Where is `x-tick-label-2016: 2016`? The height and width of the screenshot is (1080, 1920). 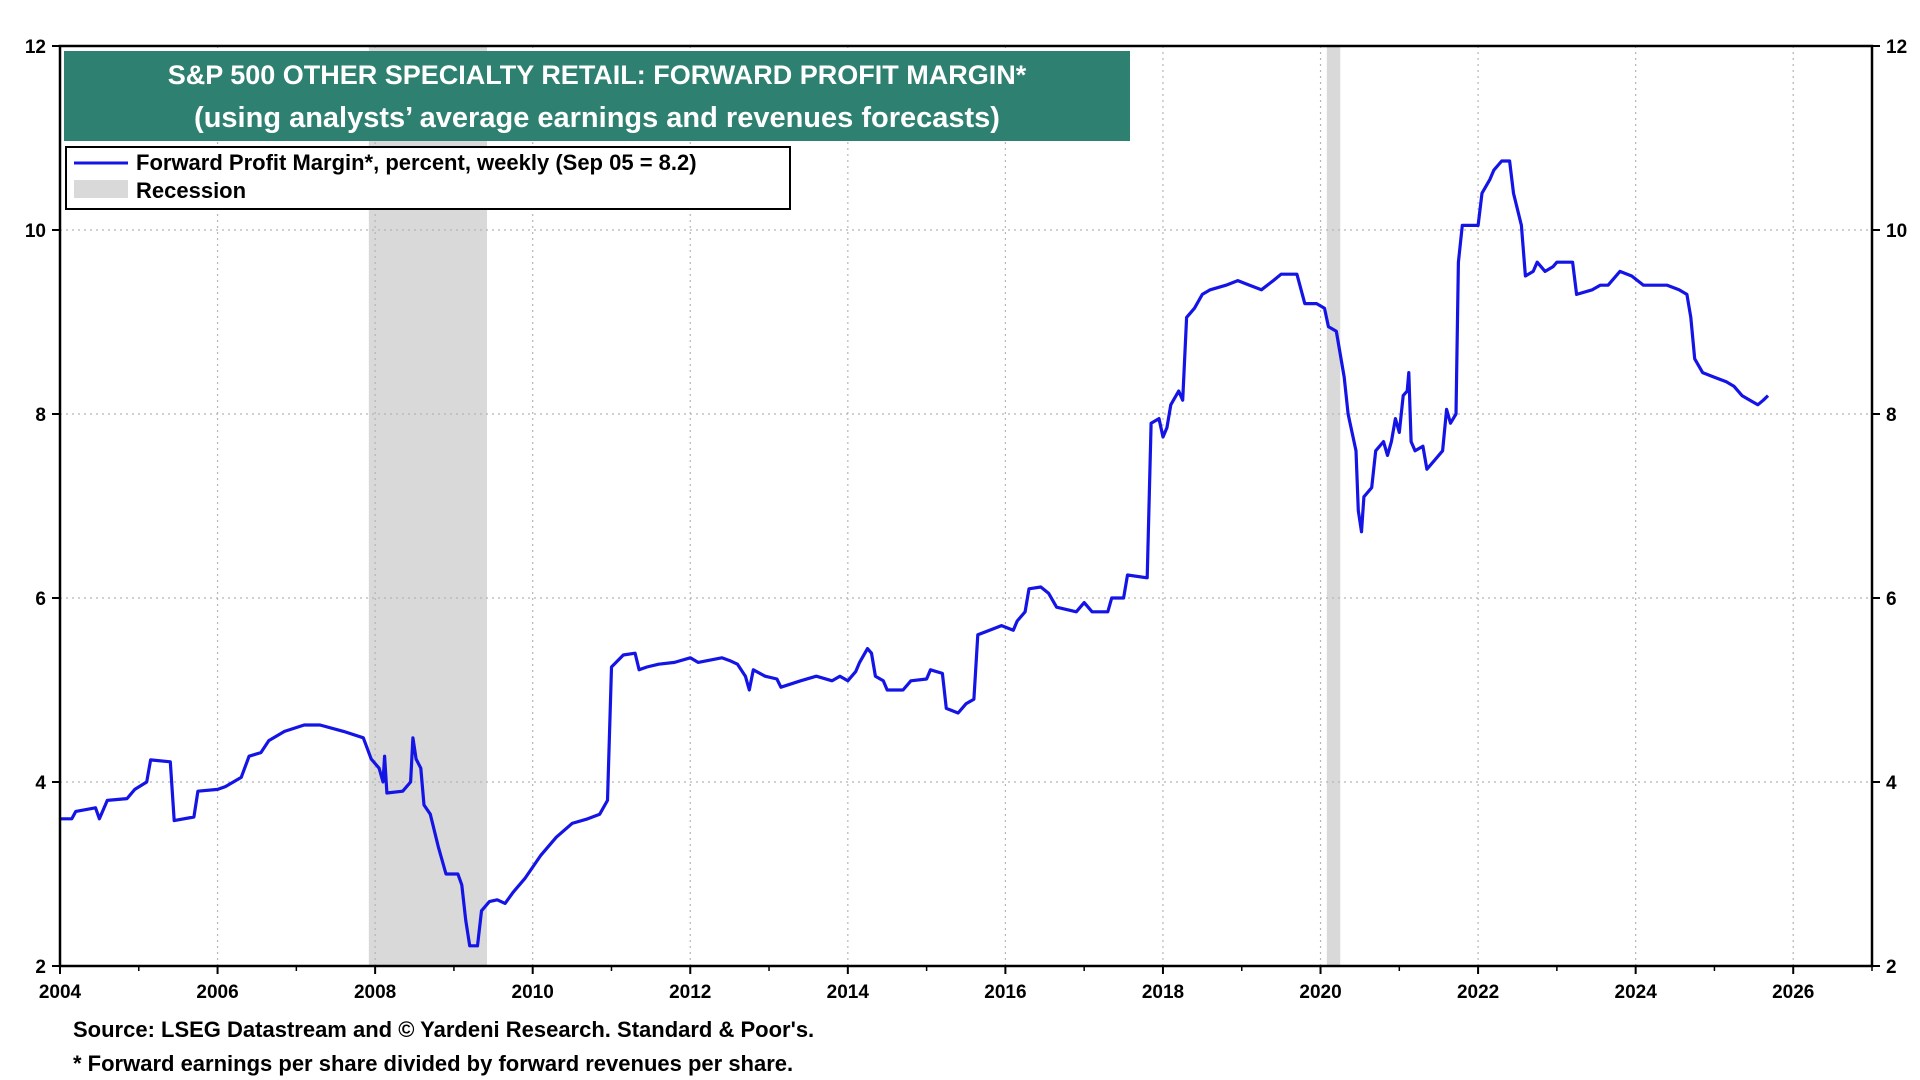 x-tick-label-2016: 2016 is located at coordinates (1005, 992).